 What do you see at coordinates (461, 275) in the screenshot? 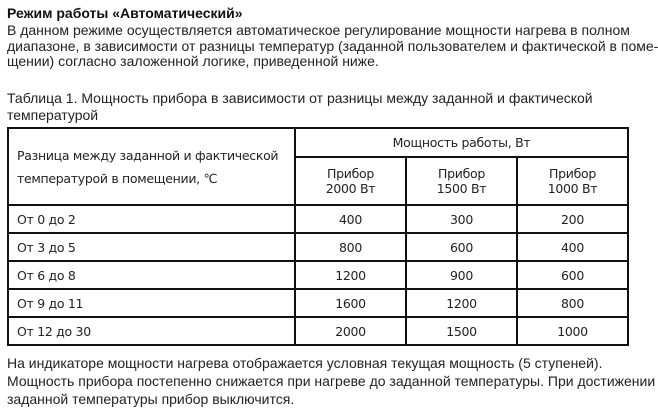
I see `power-value: 900` at bounding box center [461, 275].